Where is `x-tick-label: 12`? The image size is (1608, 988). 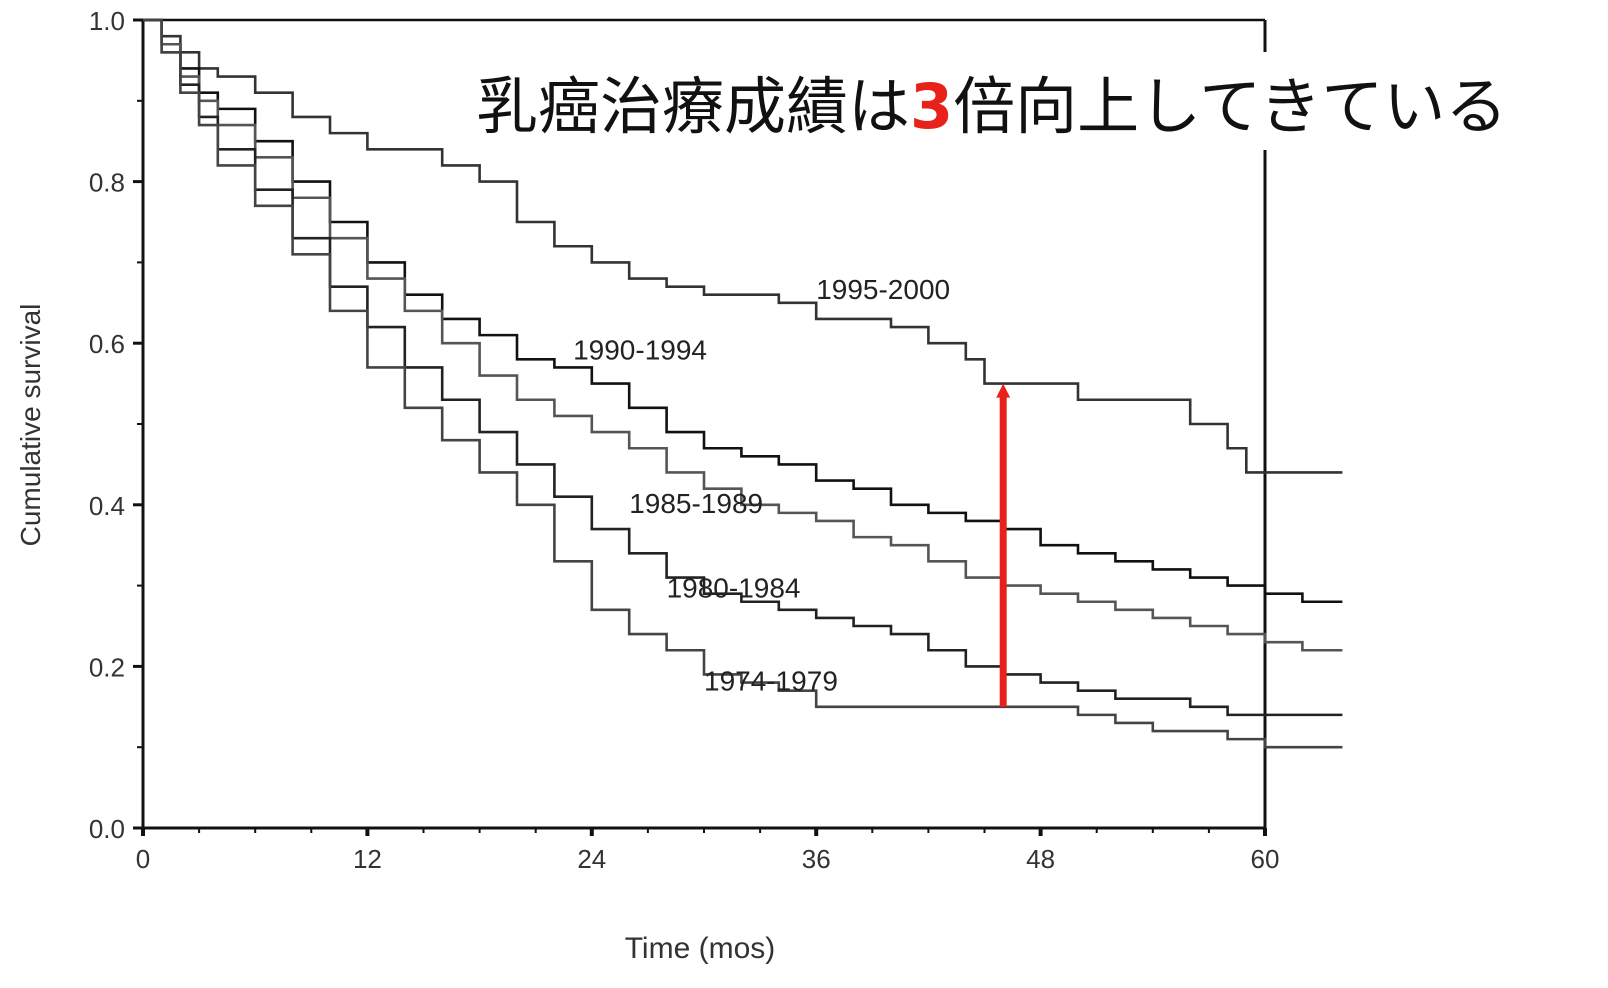
x-tick-label: 12 is located at coordinates (367, 859).